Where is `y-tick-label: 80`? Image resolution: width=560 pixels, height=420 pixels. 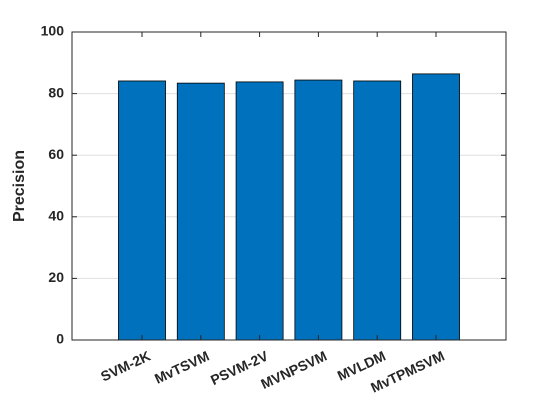
y-tick-label: 80 is located at coordinates (56, 92).